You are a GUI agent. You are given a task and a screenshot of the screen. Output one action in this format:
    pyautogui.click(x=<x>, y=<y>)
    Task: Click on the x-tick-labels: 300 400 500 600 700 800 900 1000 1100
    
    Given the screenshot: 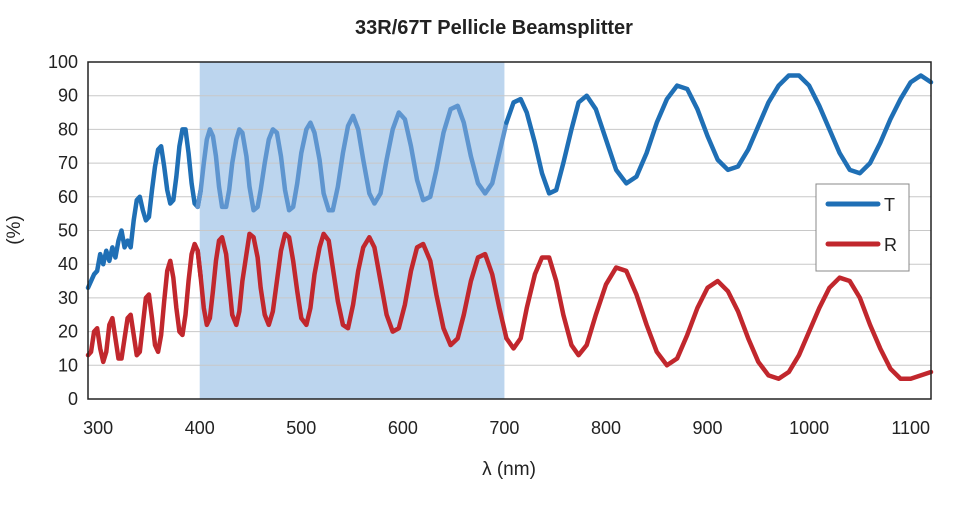 What is the action you would take?
    pyautogui.click(x=506, y=428)
    